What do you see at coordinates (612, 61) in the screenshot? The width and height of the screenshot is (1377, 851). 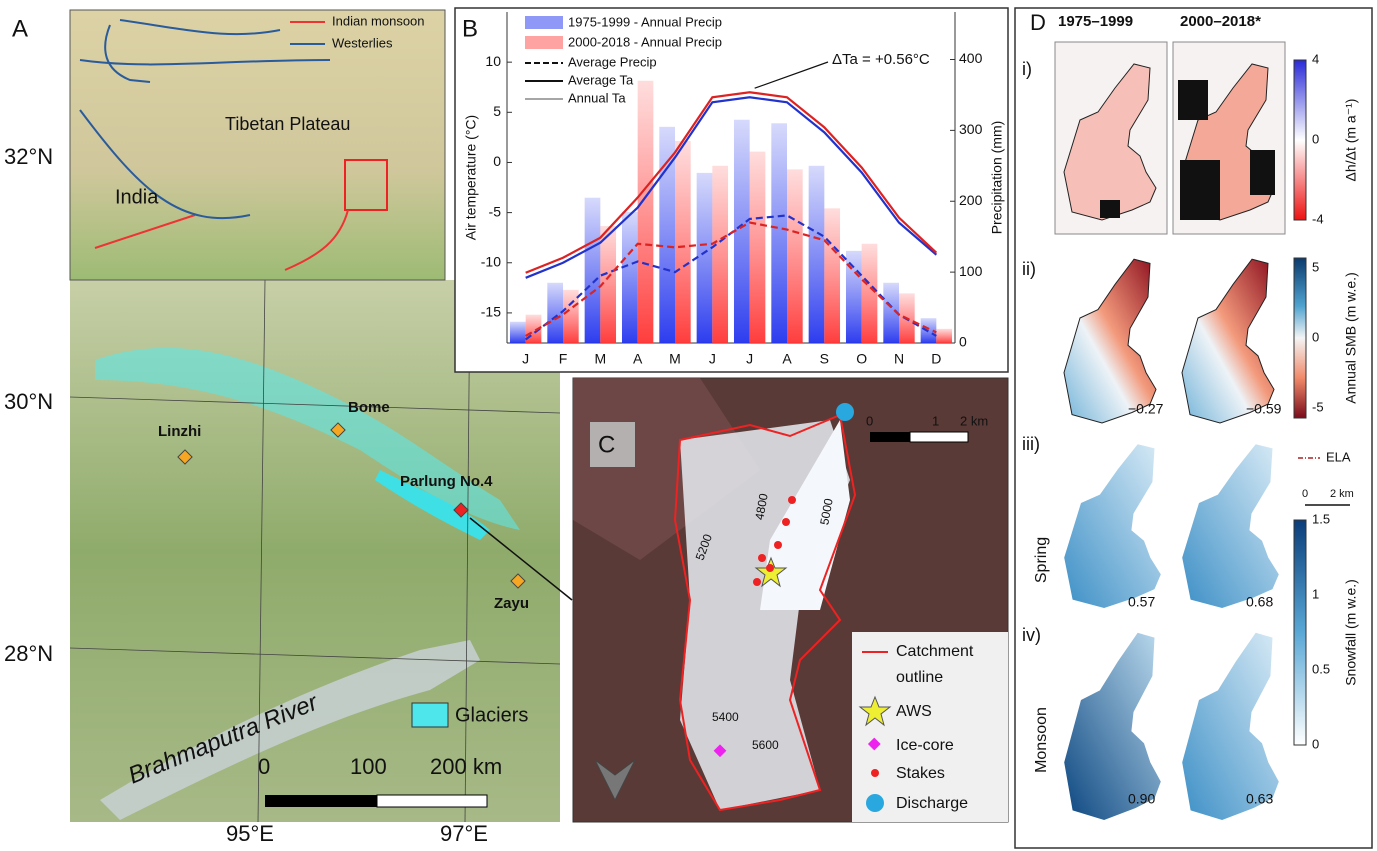 I see `legend-label: Average Precip` at bounding box center [612, 61].